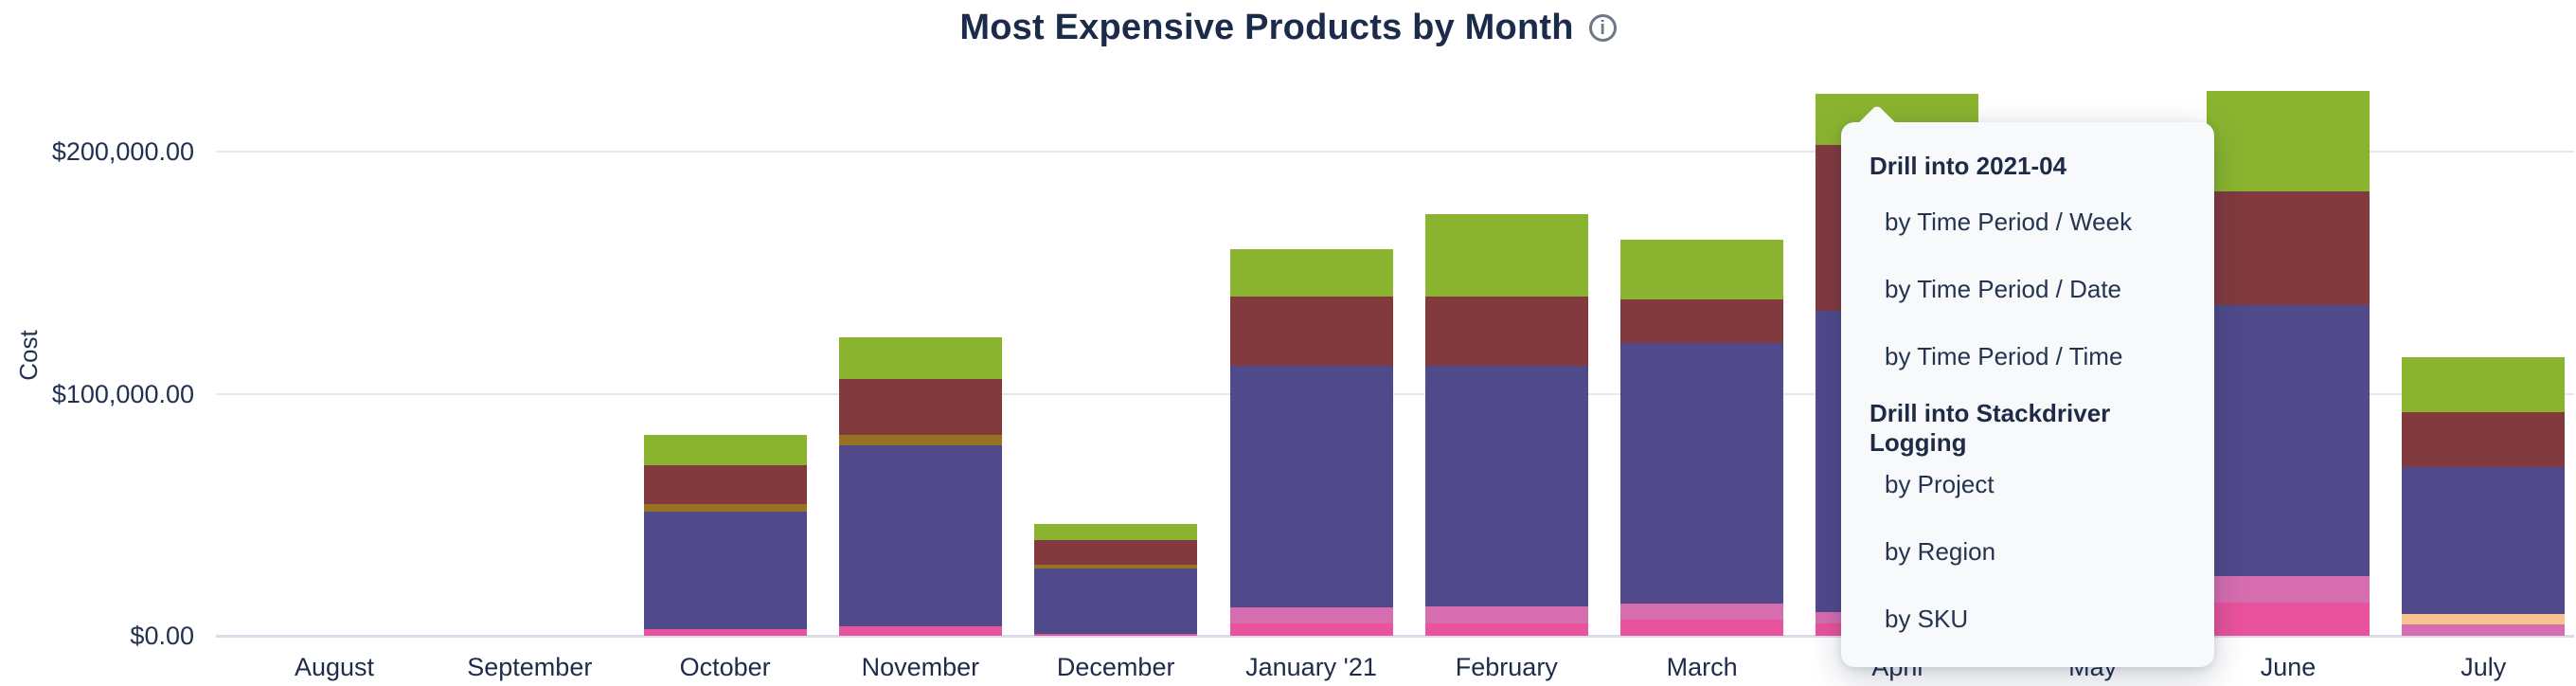 Image resolution: width=2576 pixels, height=686 pixels. I want to click on x-tick-label-august: August, so click(334, 667).